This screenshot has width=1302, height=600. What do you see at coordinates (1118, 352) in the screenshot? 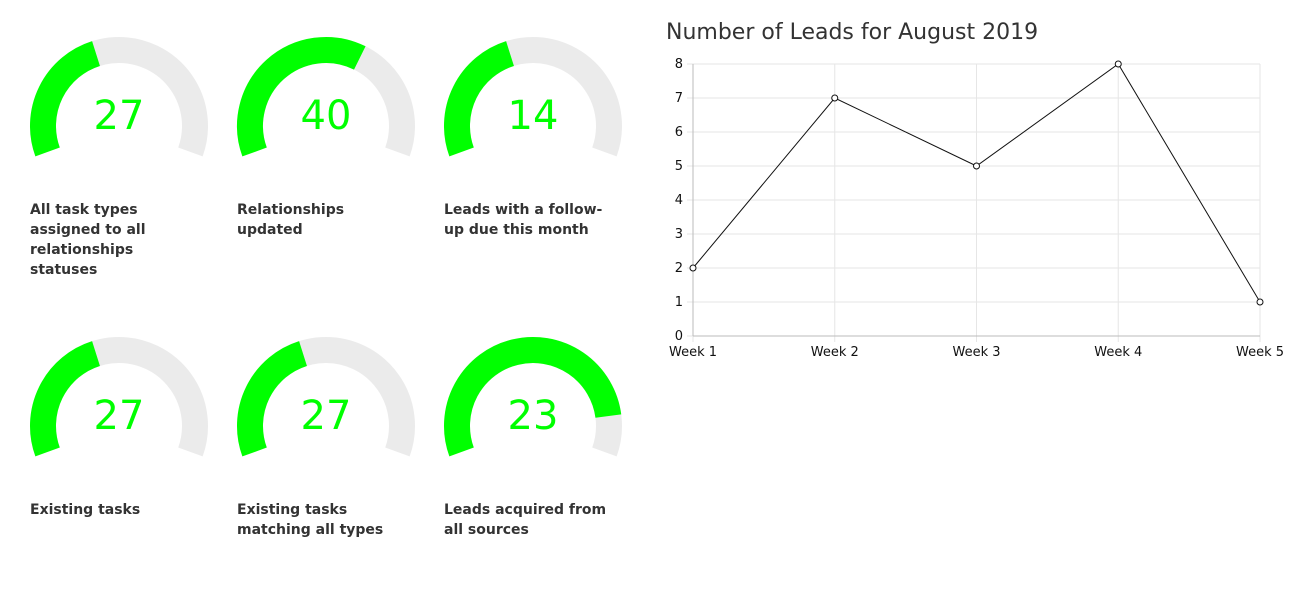
I see `x-tick-label: Week 4` at bounding box center [1118, 352].